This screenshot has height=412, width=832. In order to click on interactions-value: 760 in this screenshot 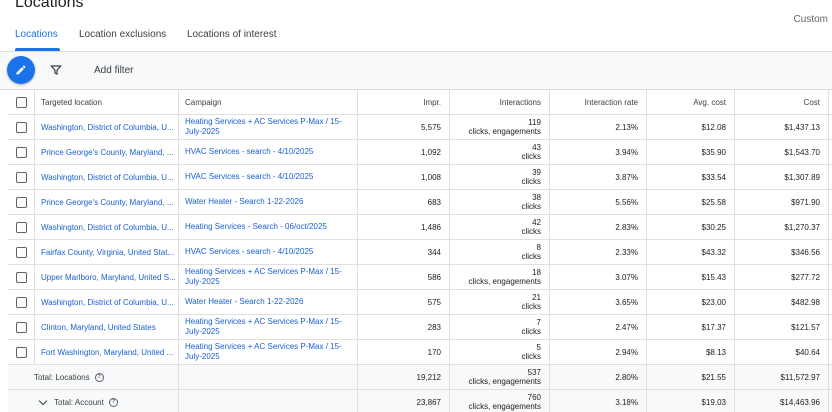, I will do `click(534, 397)`.